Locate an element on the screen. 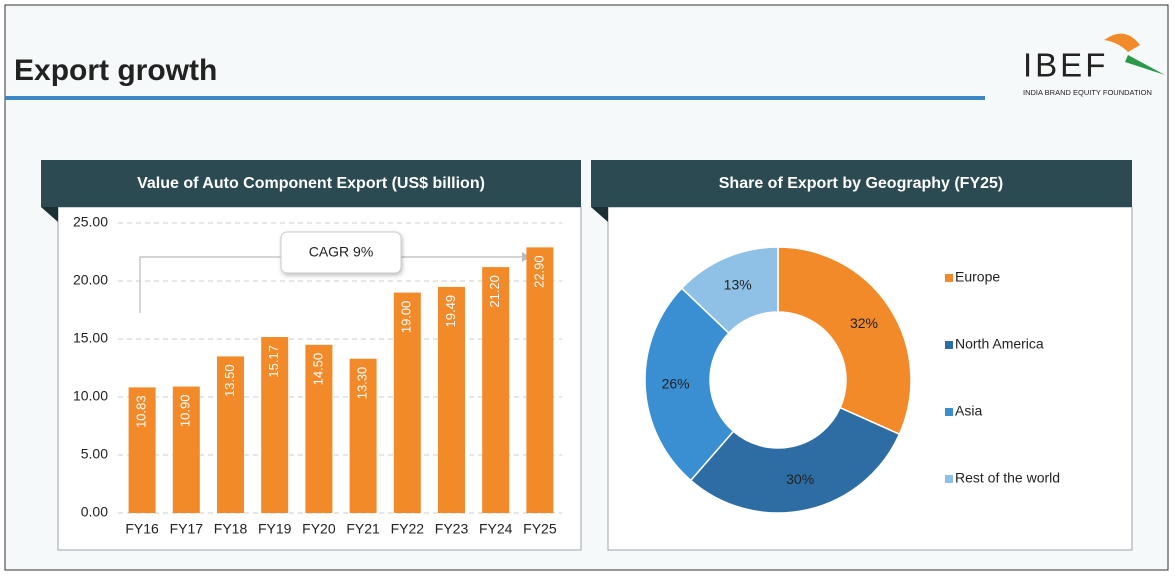 This screenshot has height=576, width=1175. x-tick-label: FY16 is located at coordinates (142, 529).